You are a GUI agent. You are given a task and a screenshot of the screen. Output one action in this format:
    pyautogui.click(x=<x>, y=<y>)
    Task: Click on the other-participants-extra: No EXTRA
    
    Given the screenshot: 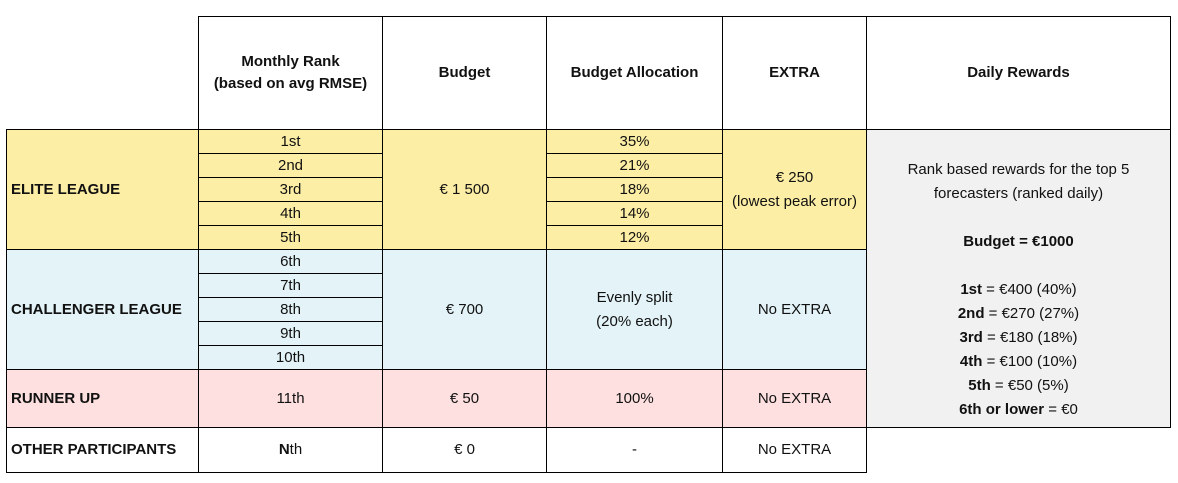 What is the action you would take?
    pyautogui.click(x=794, y=450)
    